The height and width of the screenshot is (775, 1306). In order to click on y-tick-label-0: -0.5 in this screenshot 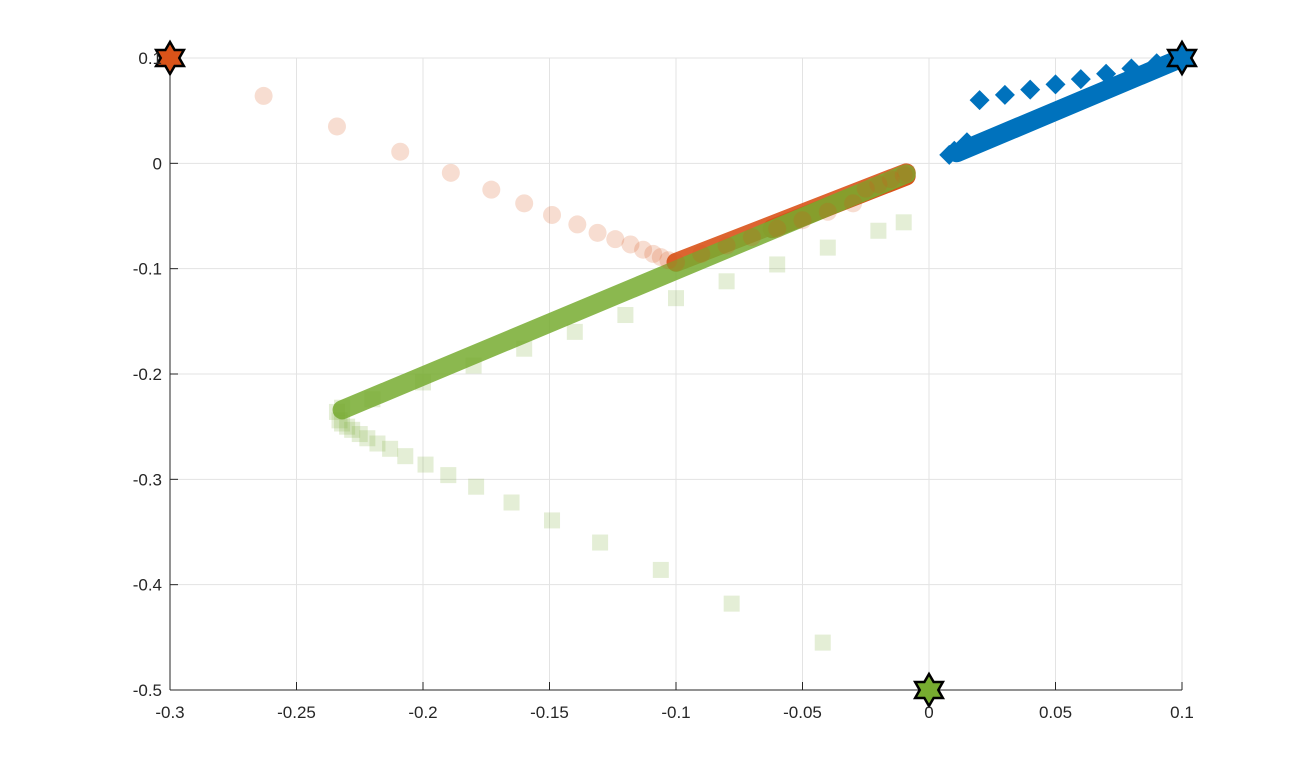, I will do `click(147, 690)`.